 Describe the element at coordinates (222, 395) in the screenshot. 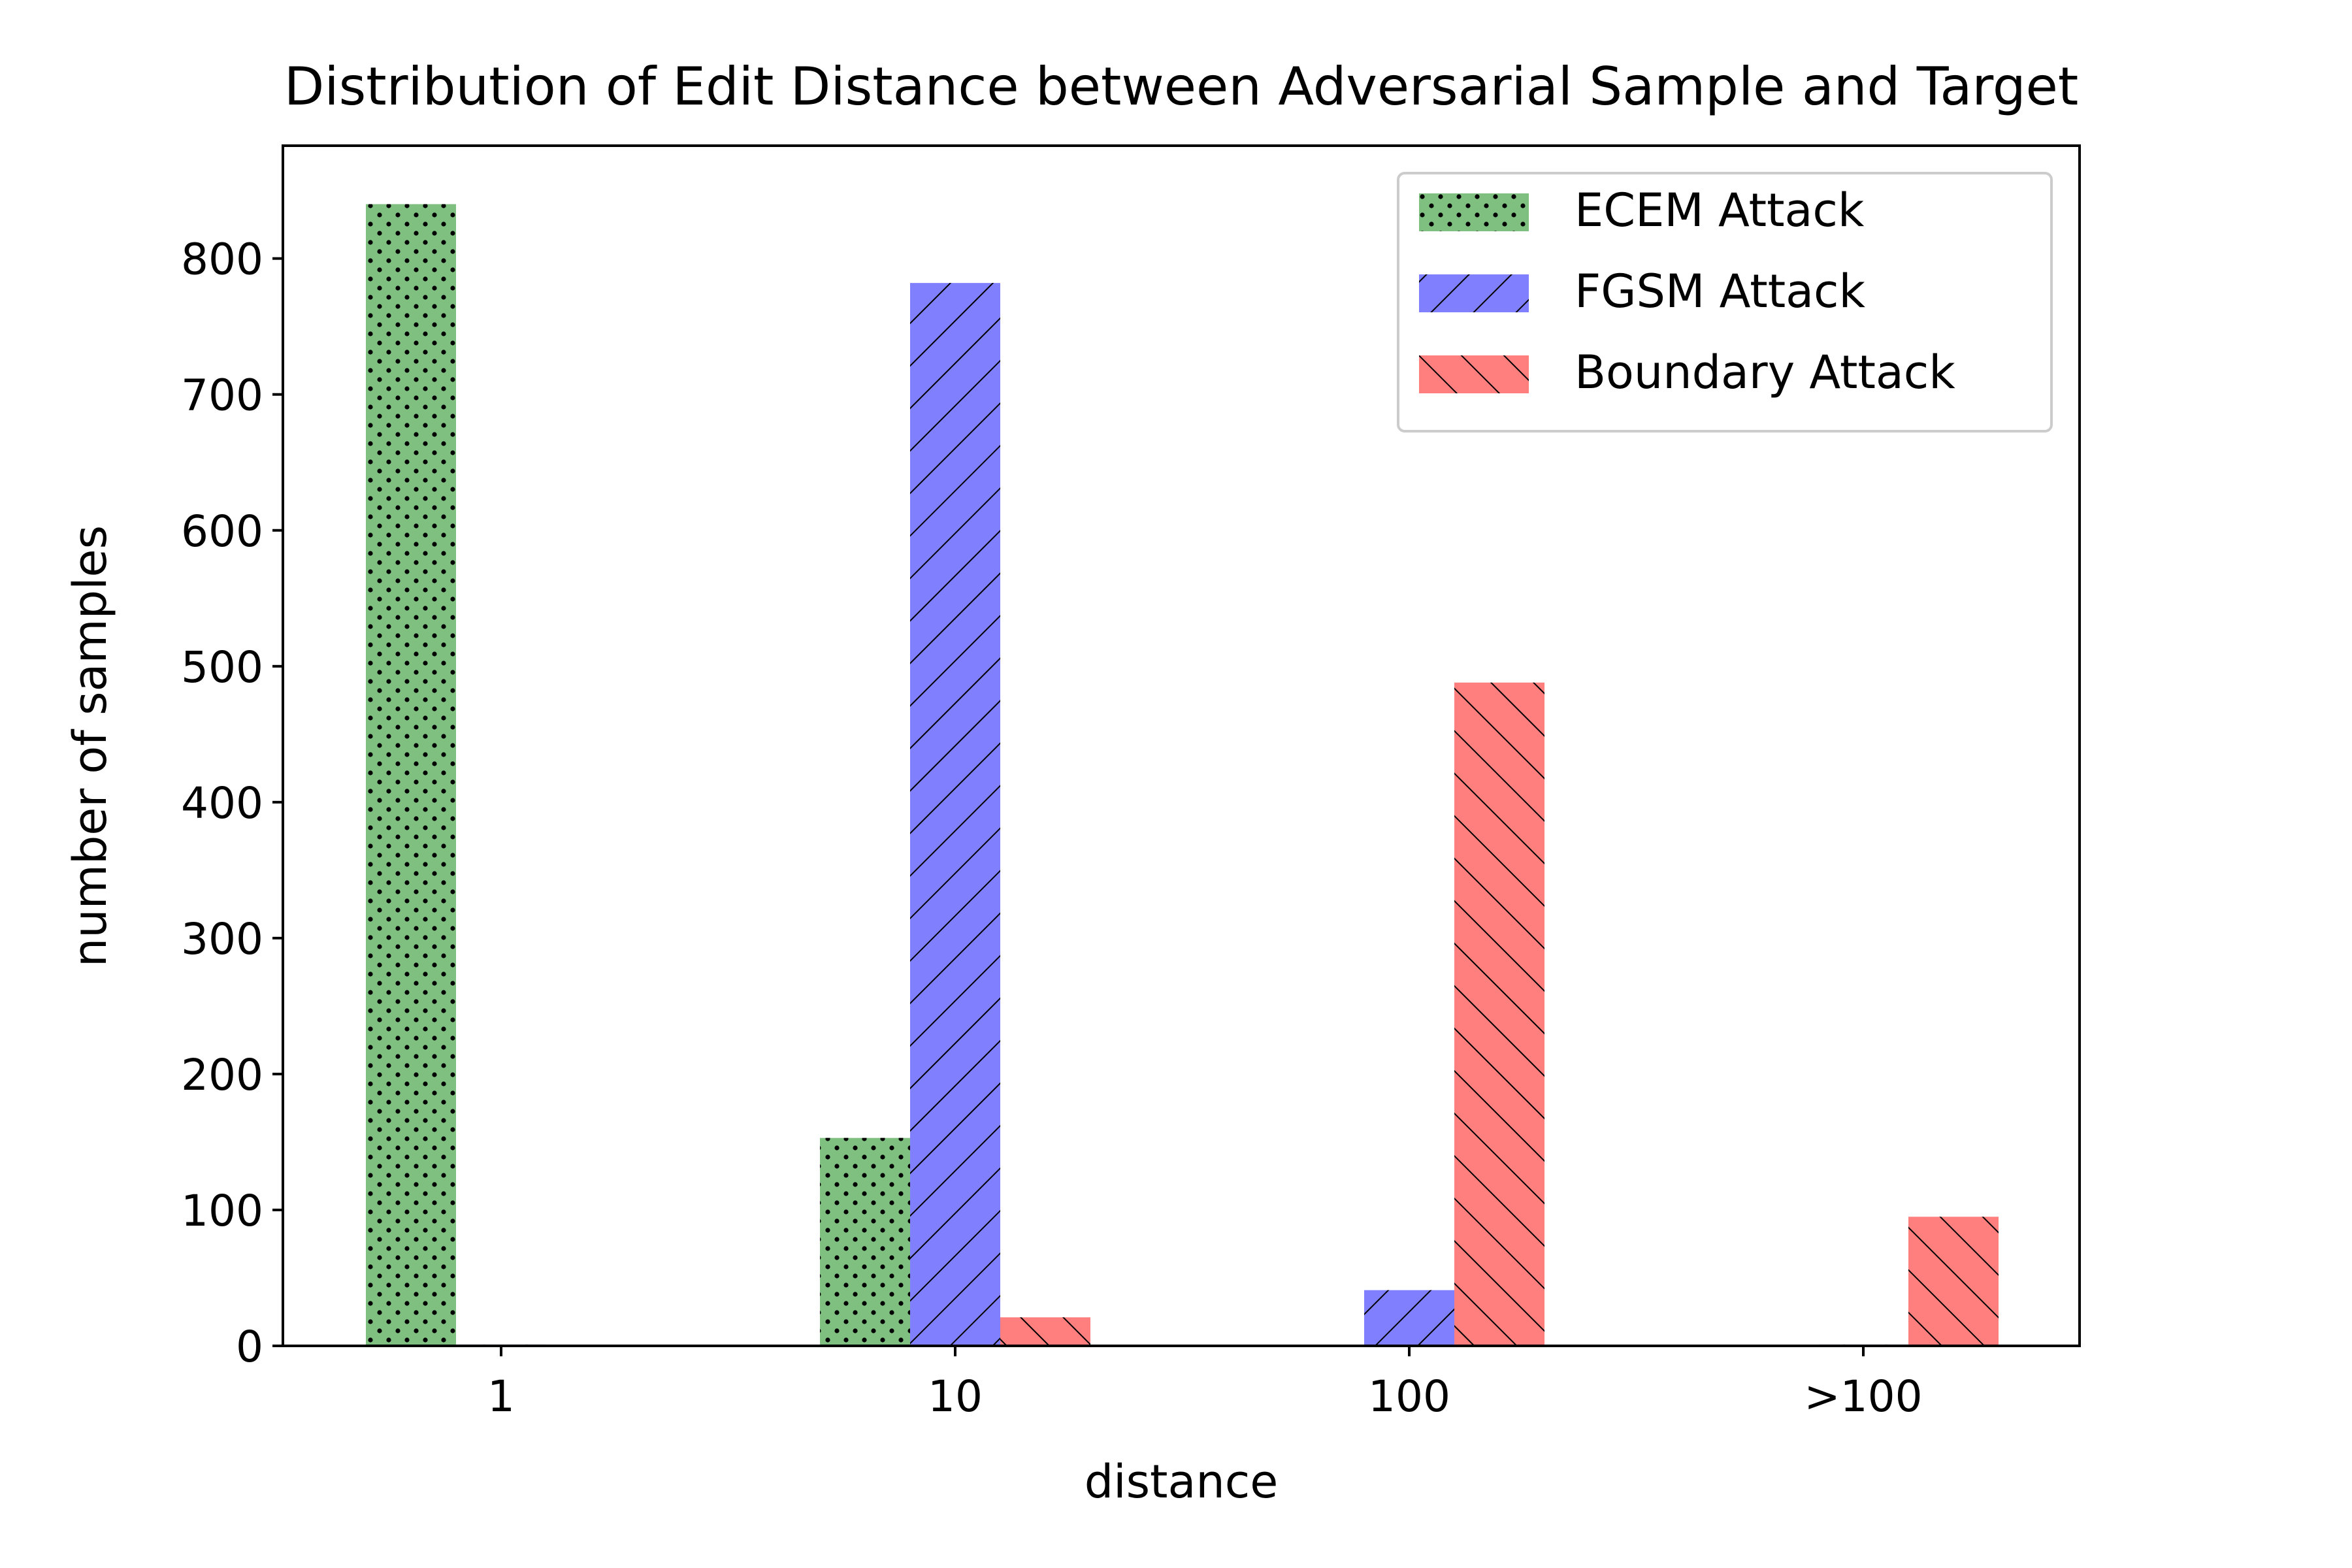

I see `y-tick-label: 700` at that location.